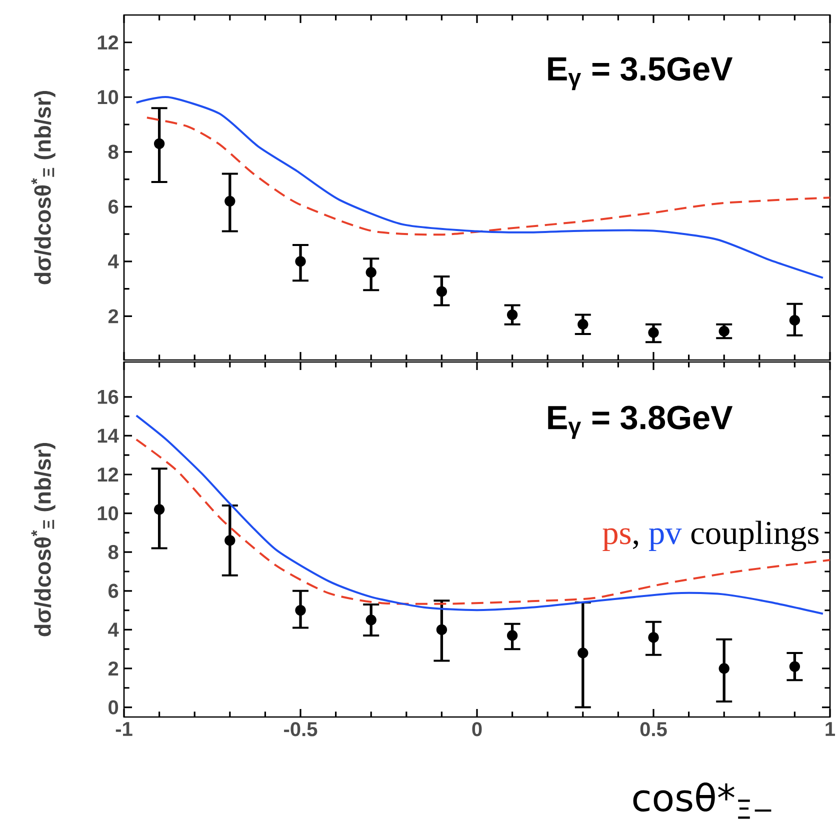 This screenshot has height=831, width=840. What do you see at coordinates (108, 435) in the screenshot?
I see `y-tick-label: 14` at bounding box center [108, 435].